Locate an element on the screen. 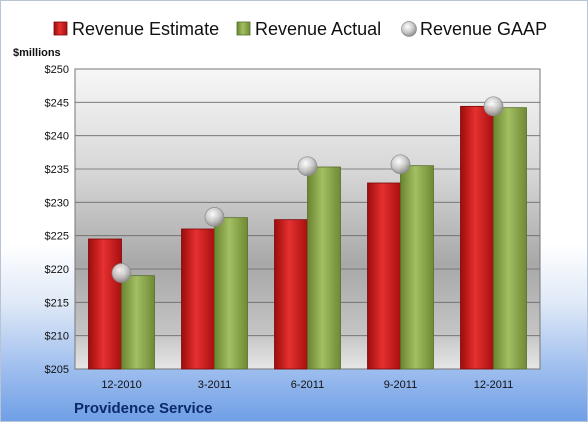 The height and width of the screenshot is (423, 588). y-tick-label: $235 is located at coordinates (57, 170).